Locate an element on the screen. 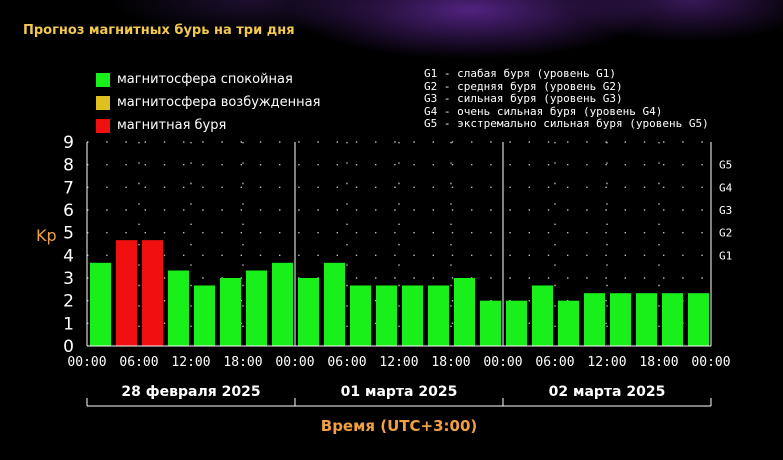 The height and width of the screenshot is (460, 783). legend-item-excited: магнитосфера возбужденная is located at coordinates (208, 102).